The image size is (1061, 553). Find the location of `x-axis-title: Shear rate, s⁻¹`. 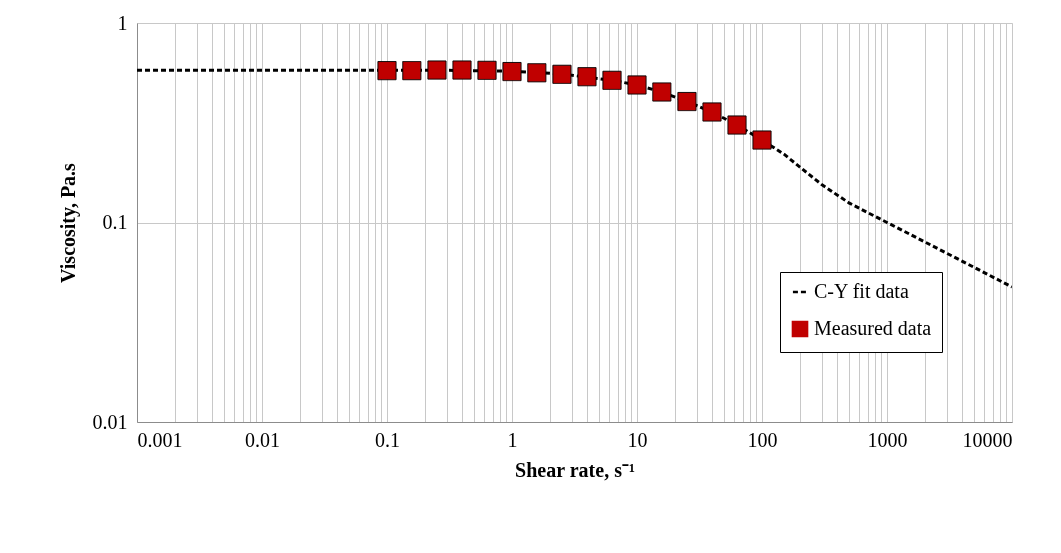

x-axis-title: Shear rate, s⁻¹ is located at coordinates (575, 469).